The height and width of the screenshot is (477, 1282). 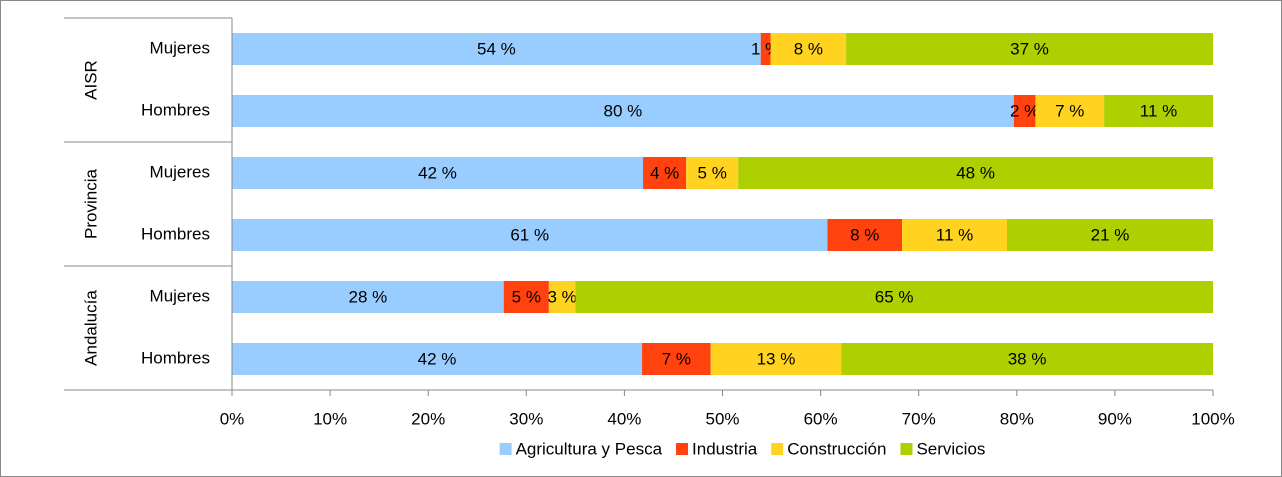 I want to click on x-tick-label: 100%, so click(x=1212, y=418).